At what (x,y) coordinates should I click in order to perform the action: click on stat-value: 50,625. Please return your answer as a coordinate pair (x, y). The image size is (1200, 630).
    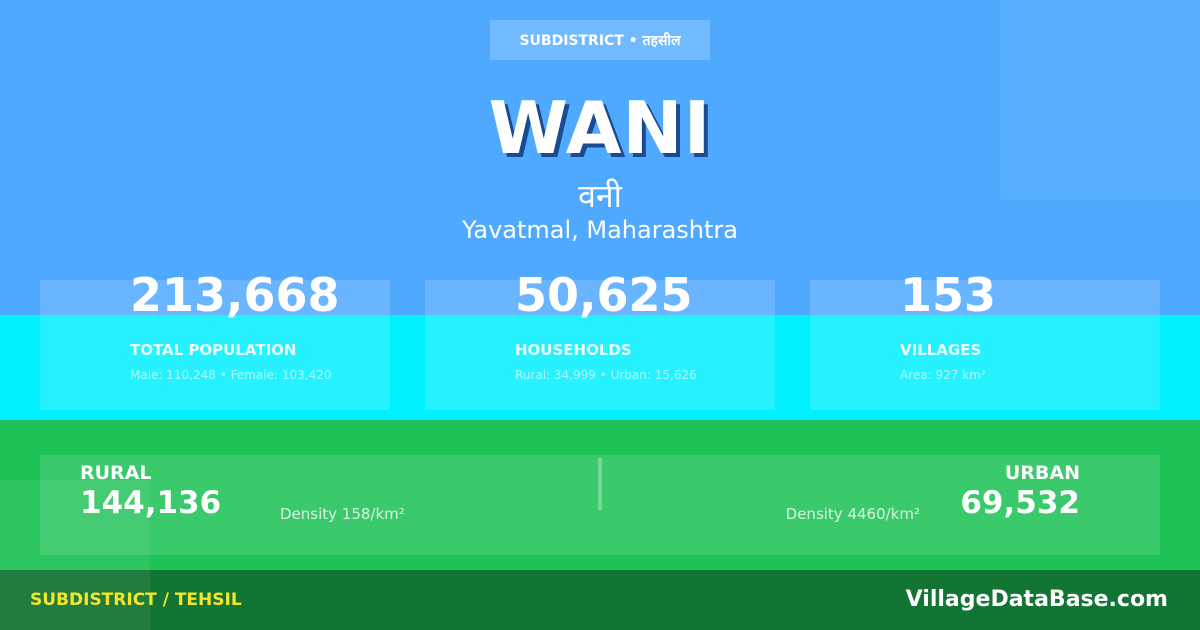
    Looking at the image, I should click on (604, 295).